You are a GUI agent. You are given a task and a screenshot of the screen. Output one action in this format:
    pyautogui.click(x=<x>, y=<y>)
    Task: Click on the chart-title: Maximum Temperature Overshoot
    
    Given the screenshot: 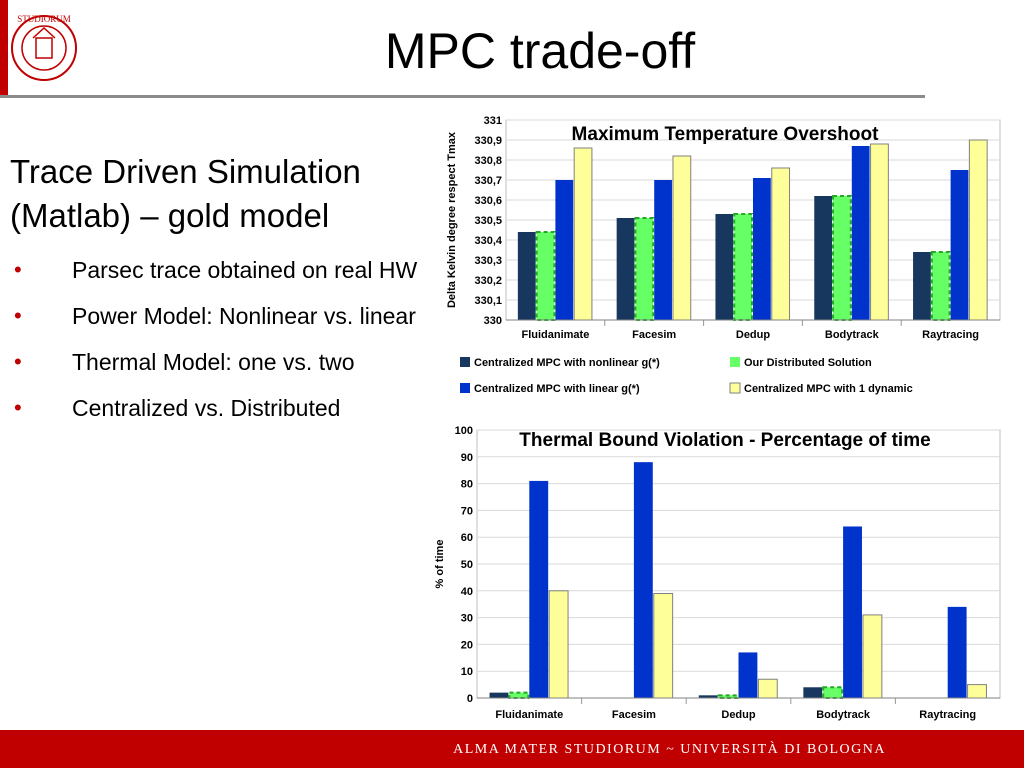 What is the action you would take?
    pyautogui.click(x=726, y=134)
    